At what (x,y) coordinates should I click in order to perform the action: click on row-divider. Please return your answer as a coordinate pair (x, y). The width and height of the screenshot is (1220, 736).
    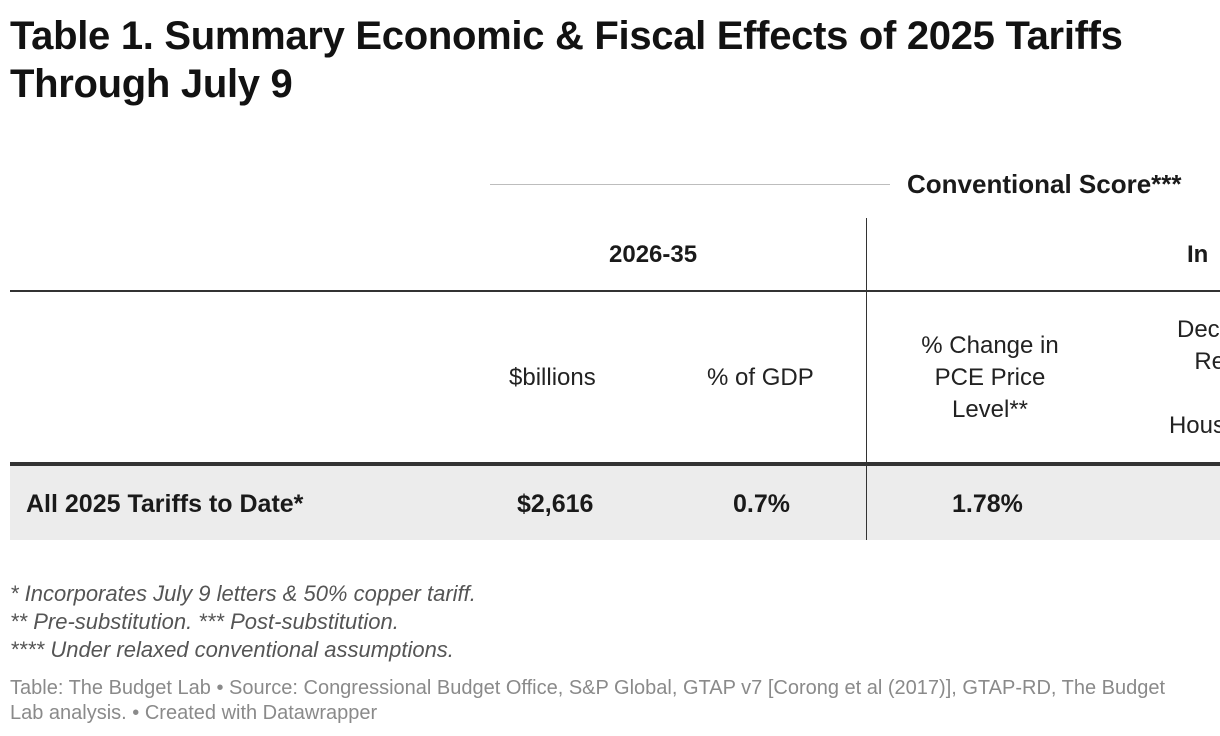
    Looking at the image, I should click on (866, 503).